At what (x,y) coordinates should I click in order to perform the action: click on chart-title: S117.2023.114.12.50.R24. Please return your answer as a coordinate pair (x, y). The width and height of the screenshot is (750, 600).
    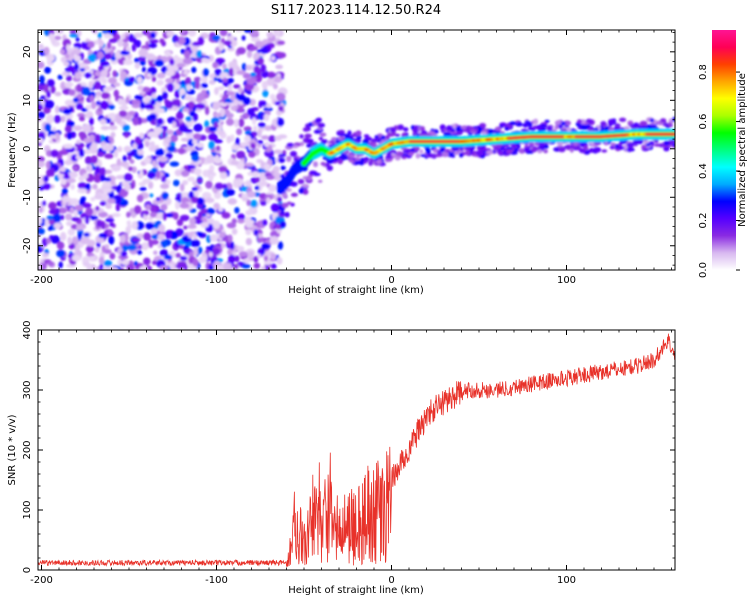
    Looking at the image, I should click on (356, 10).